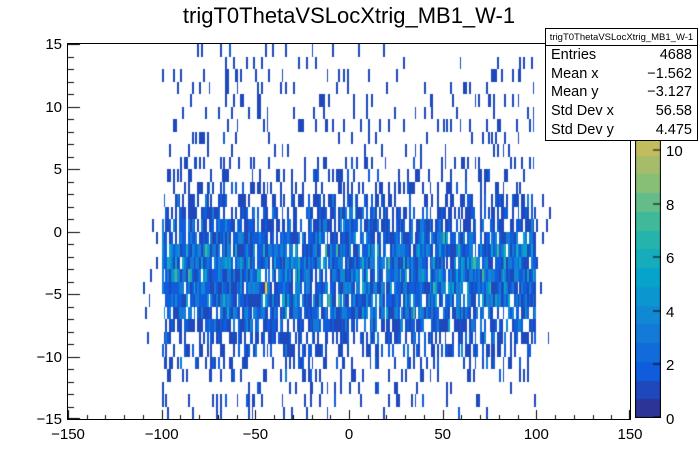  What do you see at coordinates (536, 434) in the screenshot?
I see `x-axis-tick-label: 100` at bounding box center [536, 434].